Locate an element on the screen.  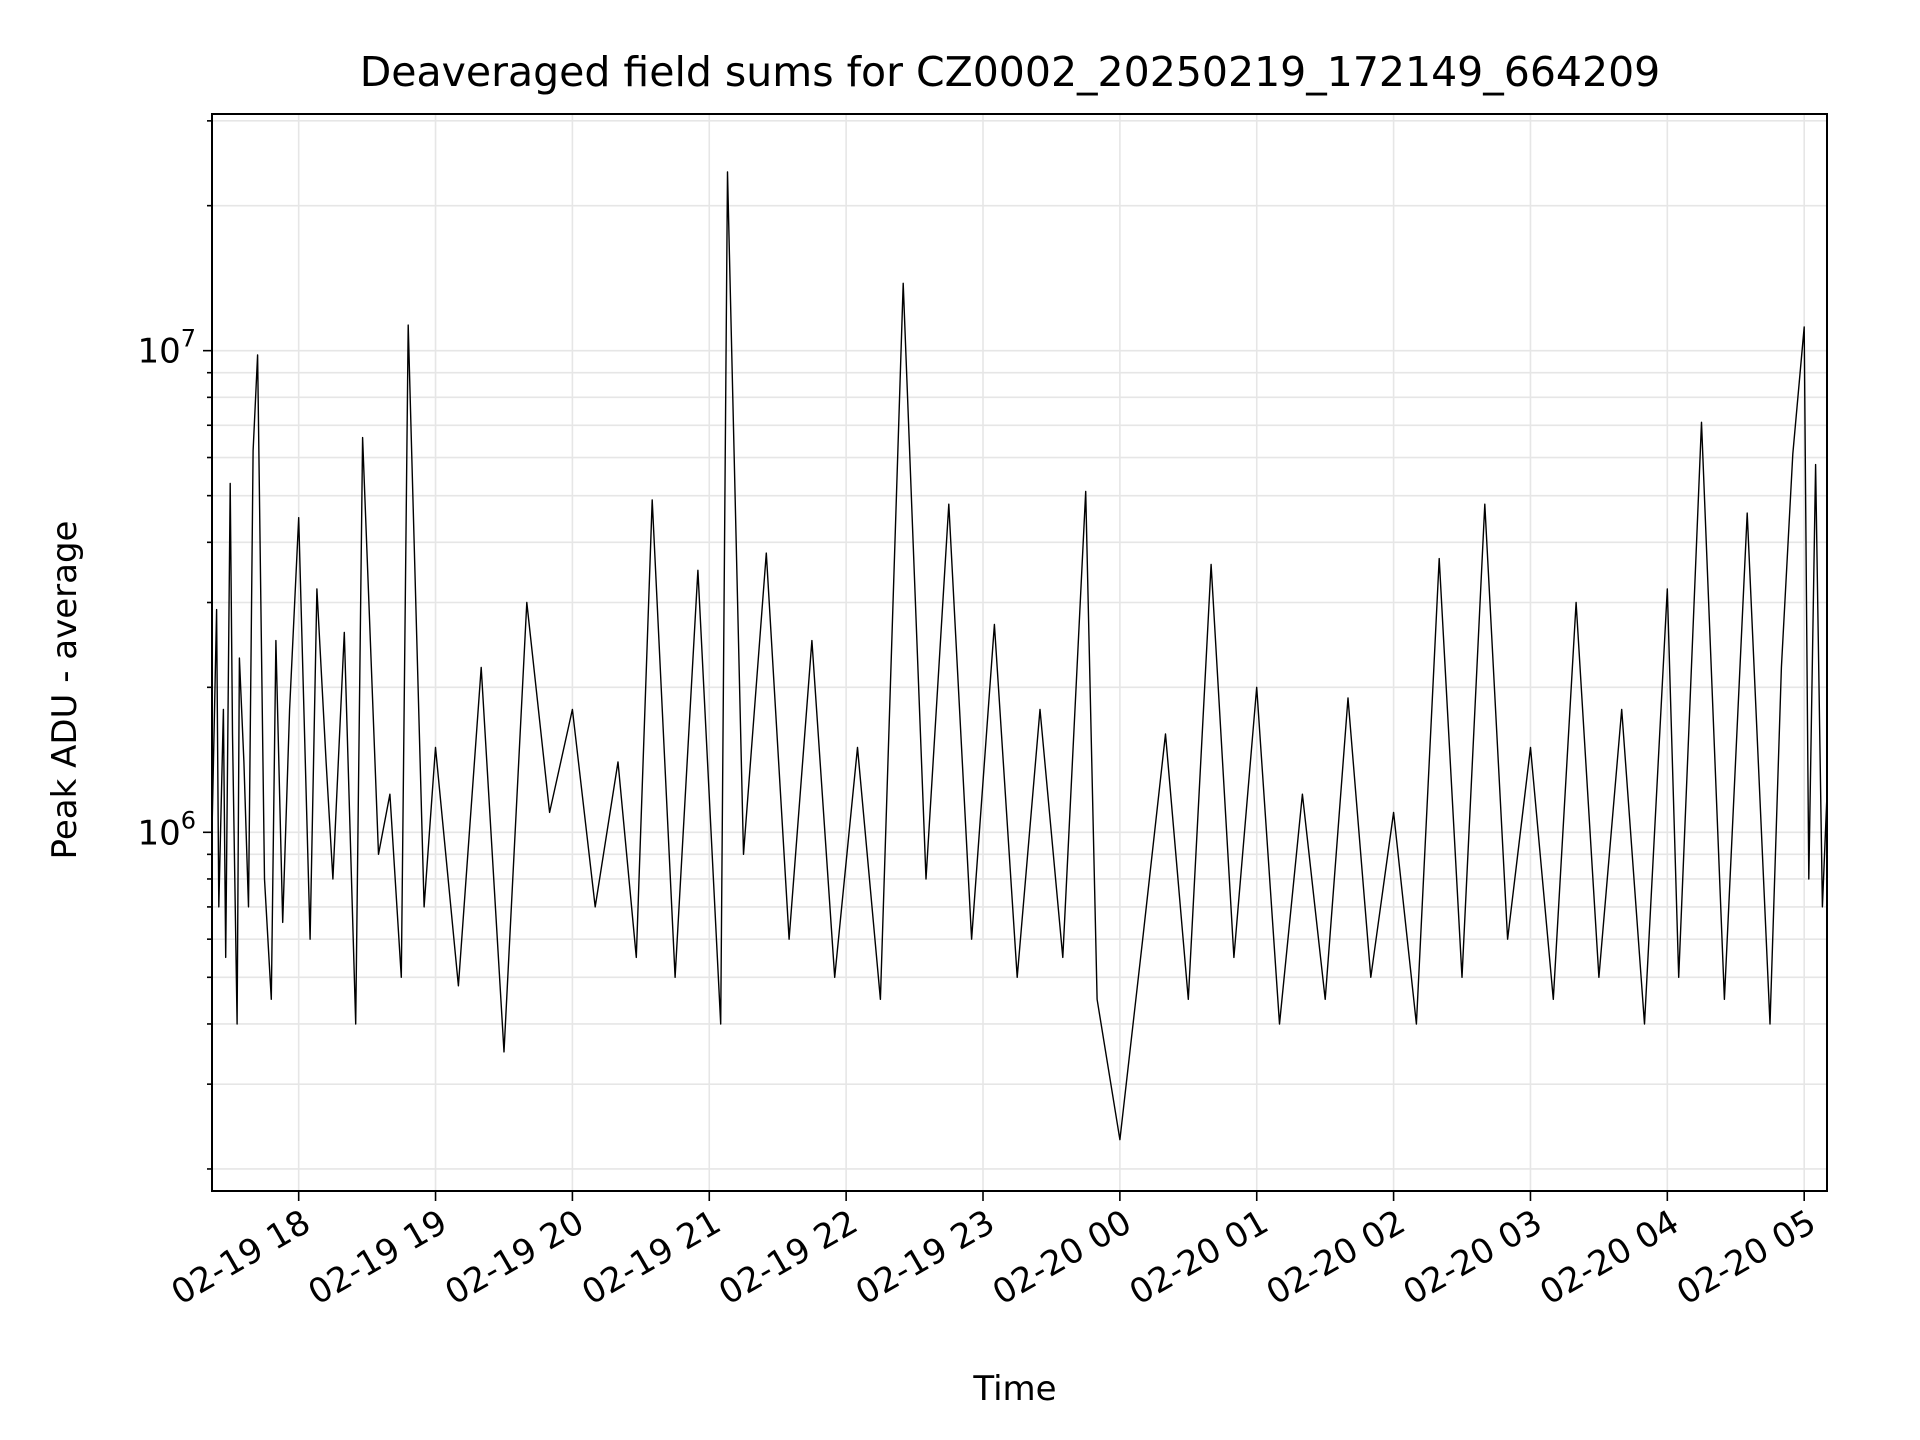
x-tick-label: 02-20 03 is located at coordinates (1473, 1257).